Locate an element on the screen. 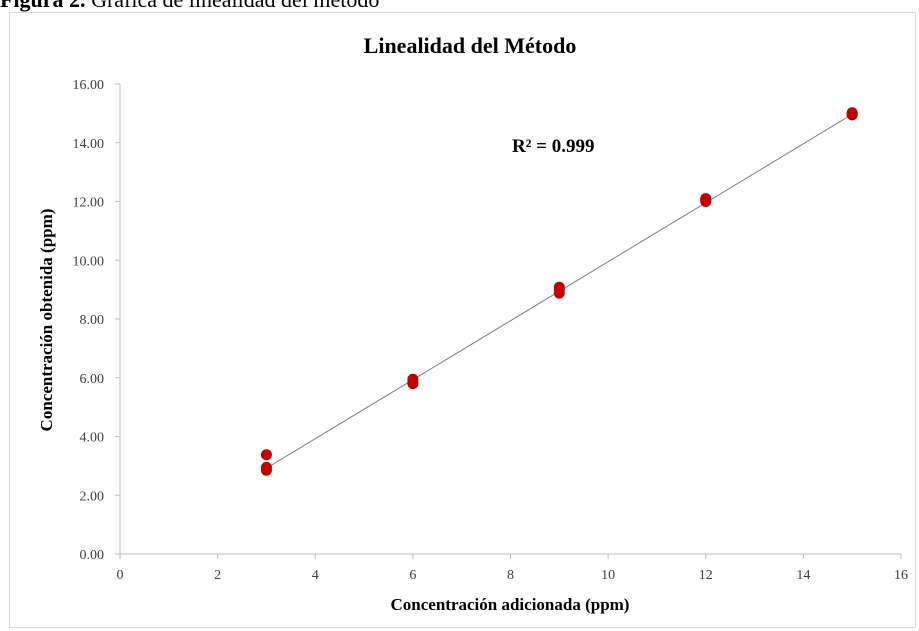 The width and height of the screenshot is (919, 631). y-tick-label: 10.00 is located at coordinates (89, 261).